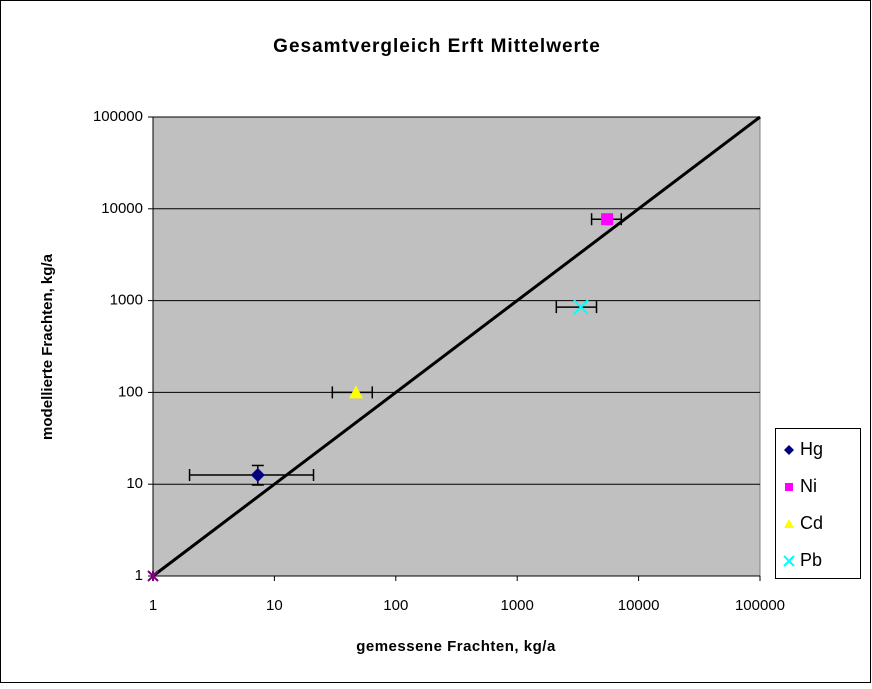  I want to click on legend-label: Ni, so click(808, 486).